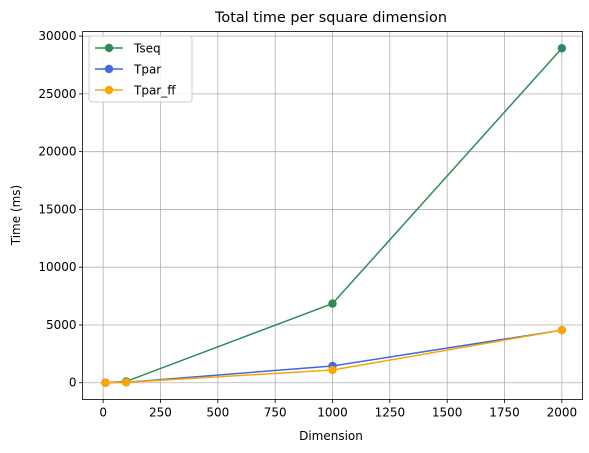 The width and height of the screenshot is (589, 453). Describe the element at coordinates (57, 152) in the screenshot. I see `y-tick-label: 20000` at that location.